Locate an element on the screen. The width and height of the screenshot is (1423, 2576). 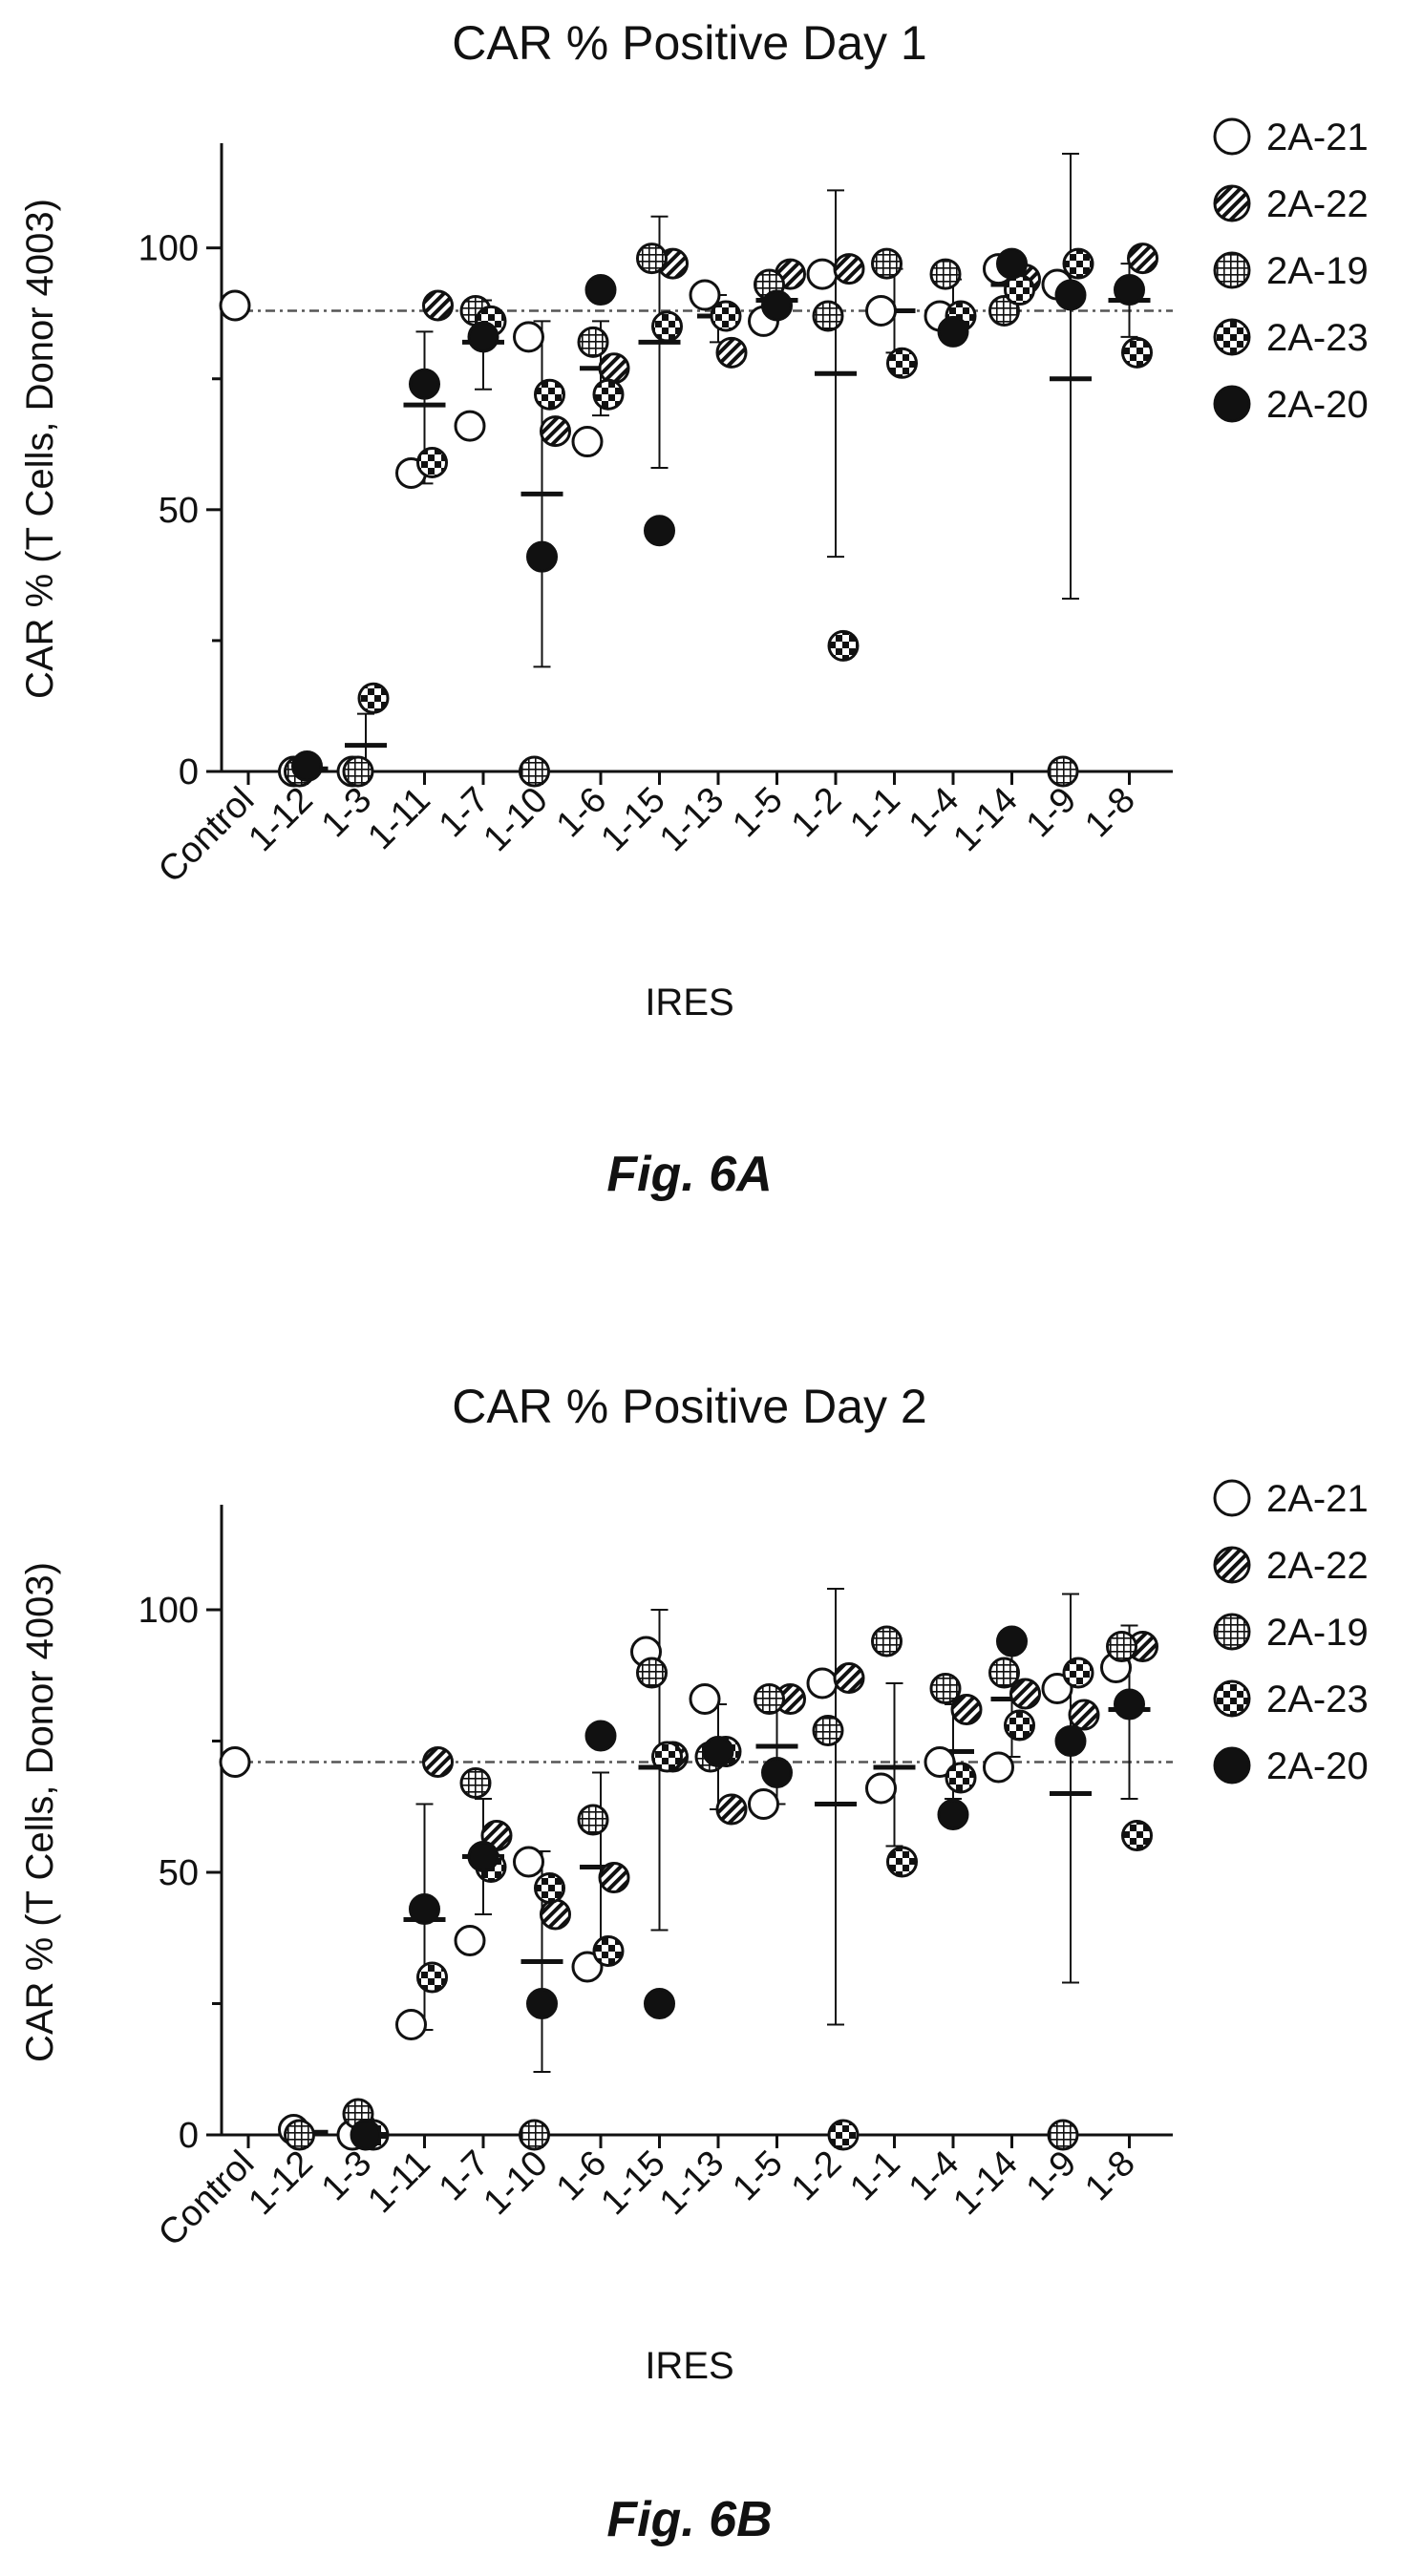
legend: 2A-21 2A-22 2A-19 2A-23 2A-20 is located at coordinates (1291, 1632).